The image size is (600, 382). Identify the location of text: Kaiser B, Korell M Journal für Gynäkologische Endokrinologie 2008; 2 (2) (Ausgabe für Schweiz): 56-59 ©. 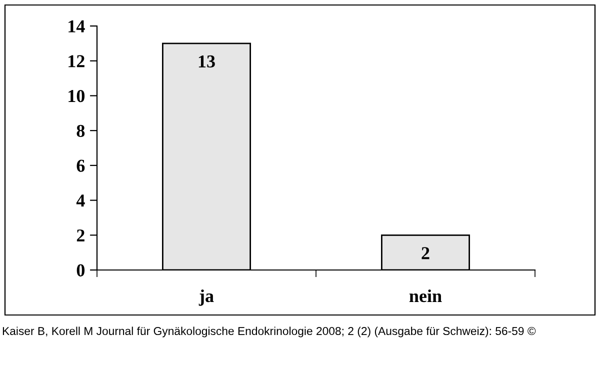
(269, 332).